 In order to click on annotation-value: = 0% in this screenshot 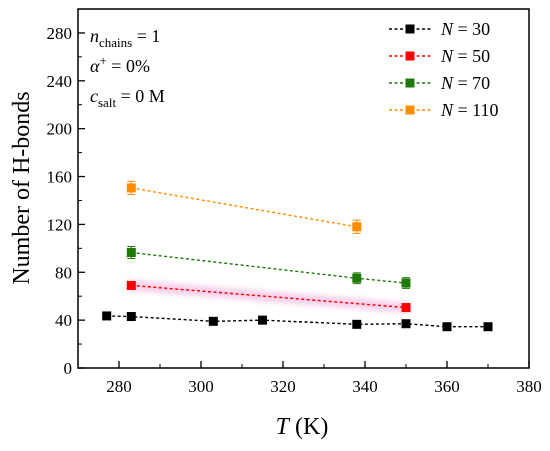, I will do `click(128, 66)`.